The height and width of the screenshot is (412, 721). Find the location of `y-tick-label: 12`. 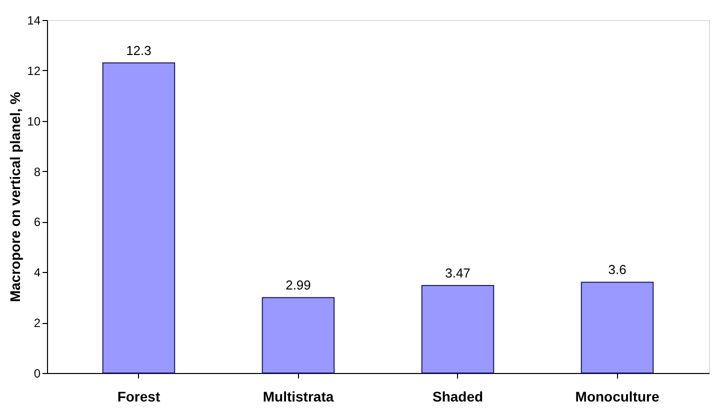

y-tick-label: 12 is located at coordinates (34, 71).